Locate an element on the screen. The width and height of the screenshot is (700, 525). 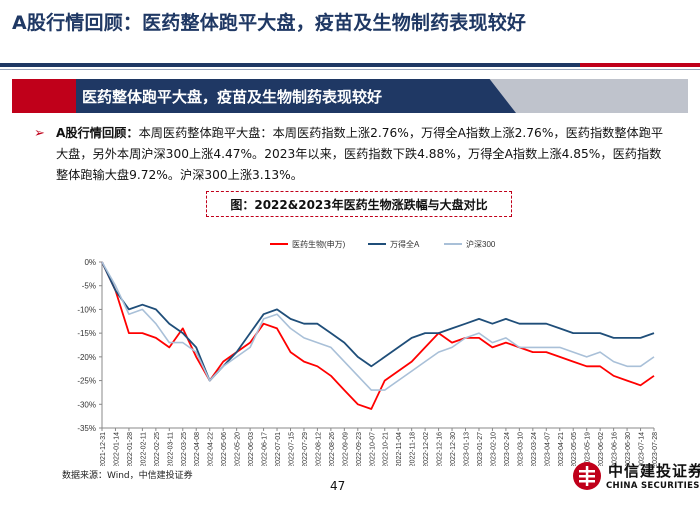
legend-label-3: 沪深300 is located at coordinates (481, 244).